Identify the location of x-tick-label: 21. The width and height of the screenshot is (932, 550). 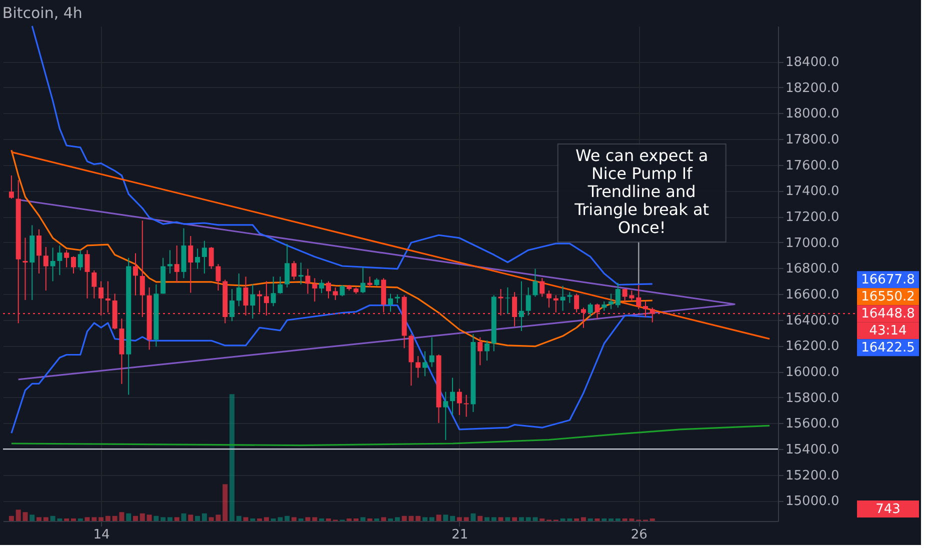
(460, 535).